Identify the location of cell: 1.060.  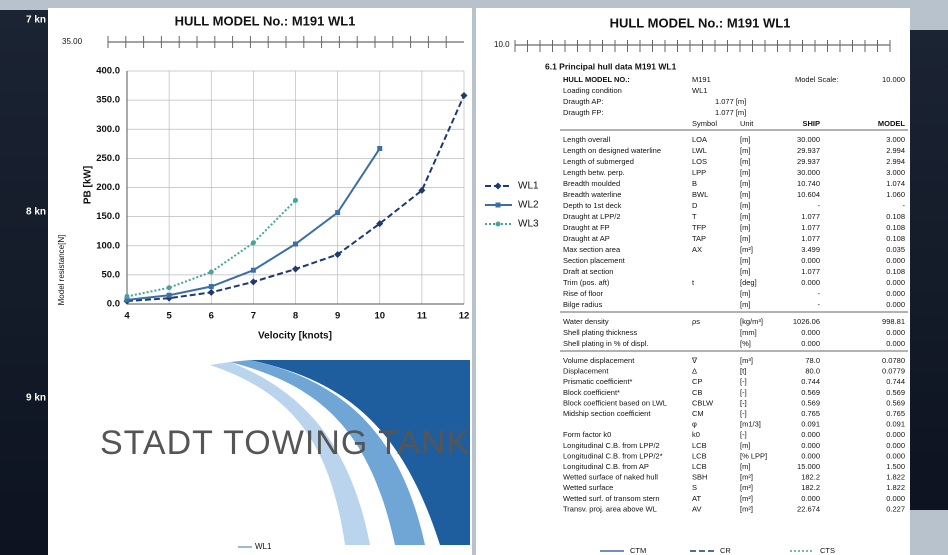
(895, 194).